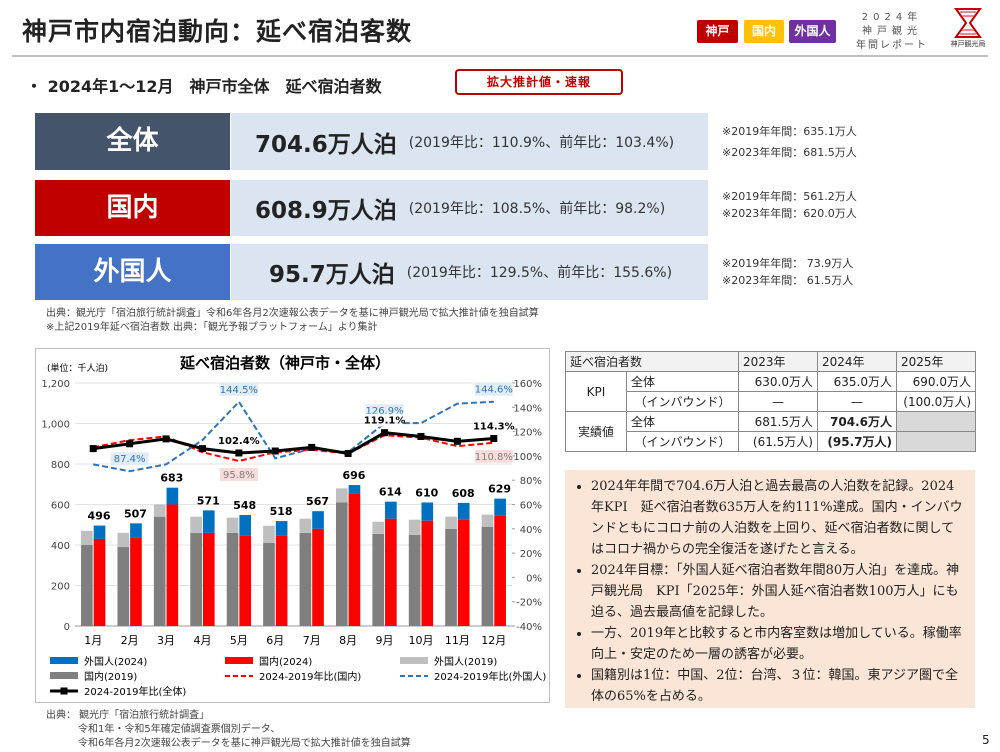 The width and height of the screenshot is (1000, 752). What do you see at coordinates (778, 361) in the screenshot?
I see `table-header: 2023年` at bounding box center [778, 361].